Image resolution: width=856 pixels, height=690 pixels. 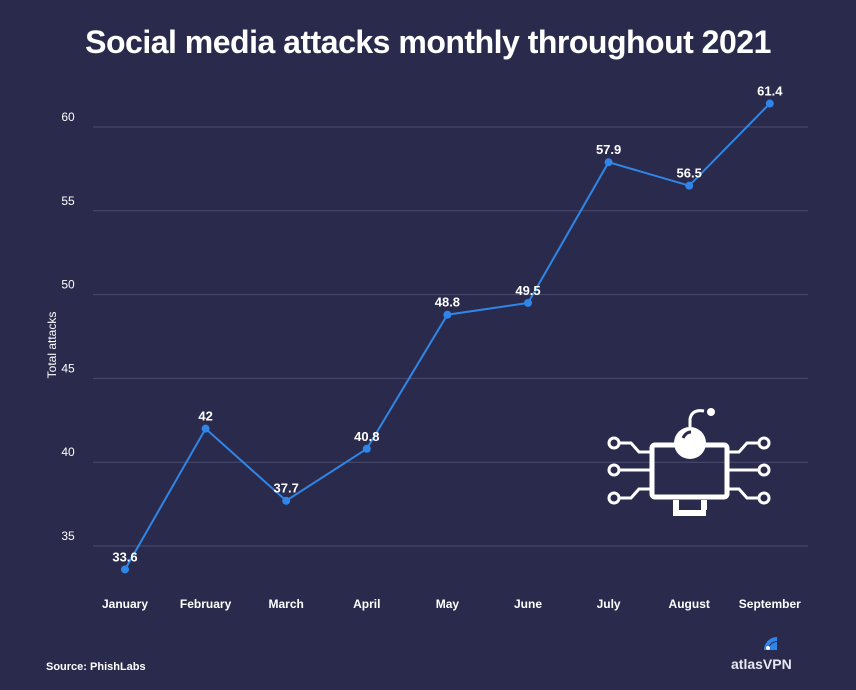 I want to click on x-tick-label: April, so click(x=366, y=604).